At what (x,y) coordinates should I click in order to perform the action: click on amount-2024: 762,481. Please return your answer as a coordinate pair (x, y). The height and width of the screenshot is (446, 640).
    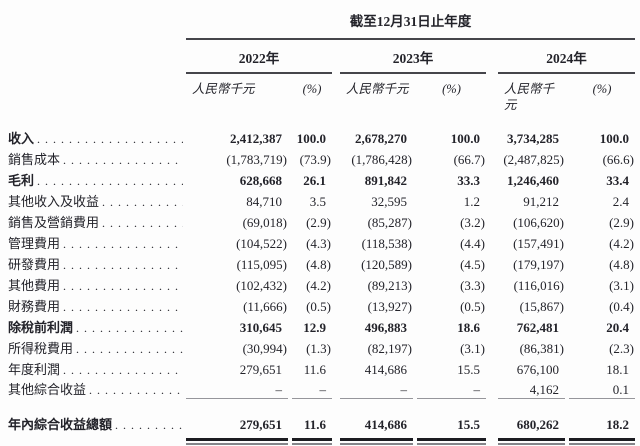
    Looking at the image, I should click on (537, 327).